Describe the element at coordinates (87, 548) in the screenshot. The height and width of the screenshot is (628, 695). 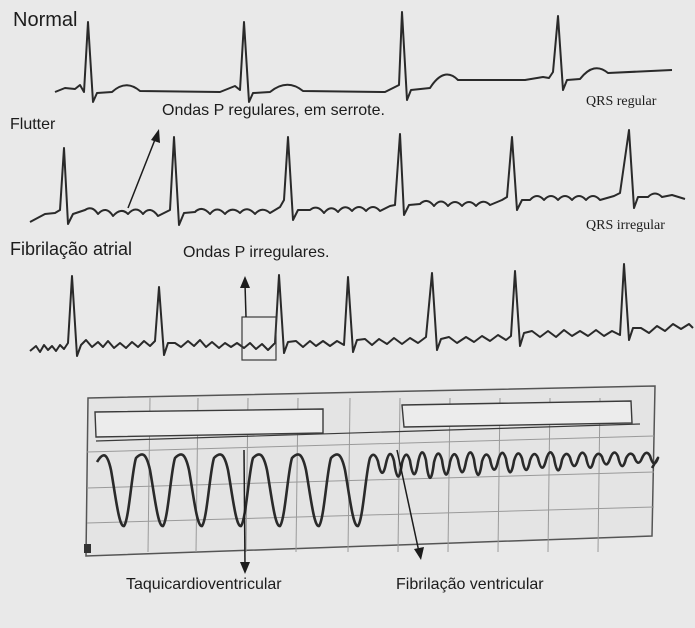
I see `strip-corner-mark` at that location.